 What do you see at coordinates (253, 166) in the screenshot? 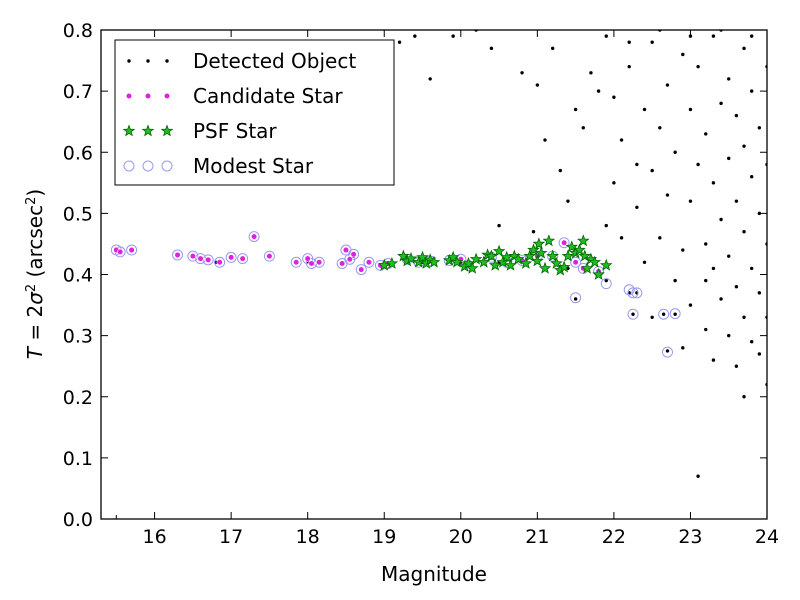
I see `legend-label-modest: Modest Star` at bounding box center [253, 166].